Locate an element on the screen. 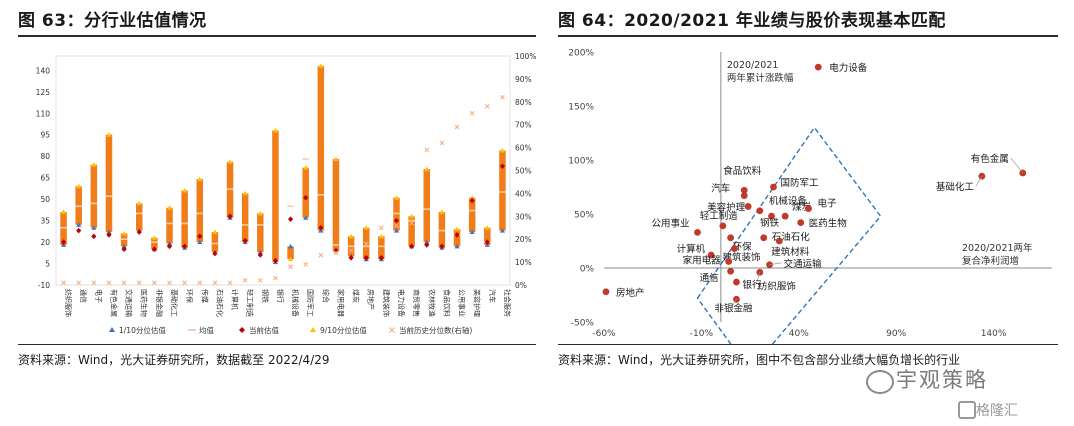 This screenshot has height=426, width=1074. y-tick-label: -50% is located at coordinates (583, 324).